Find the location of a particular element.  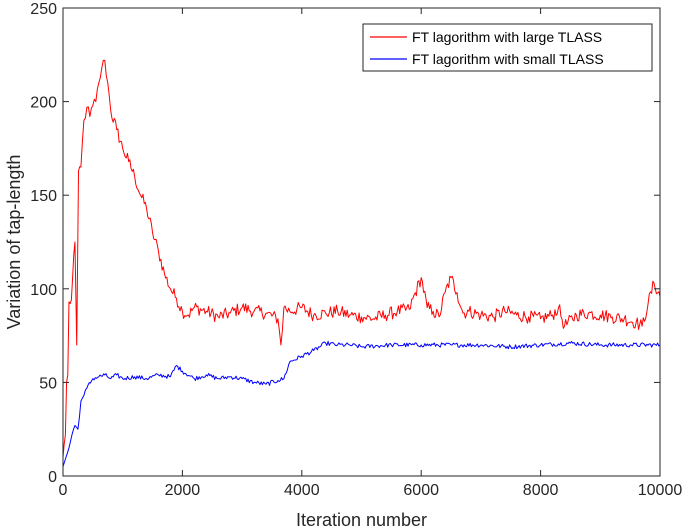

x-tick-label-4000: 4000 is located at coordinates (302, 490).